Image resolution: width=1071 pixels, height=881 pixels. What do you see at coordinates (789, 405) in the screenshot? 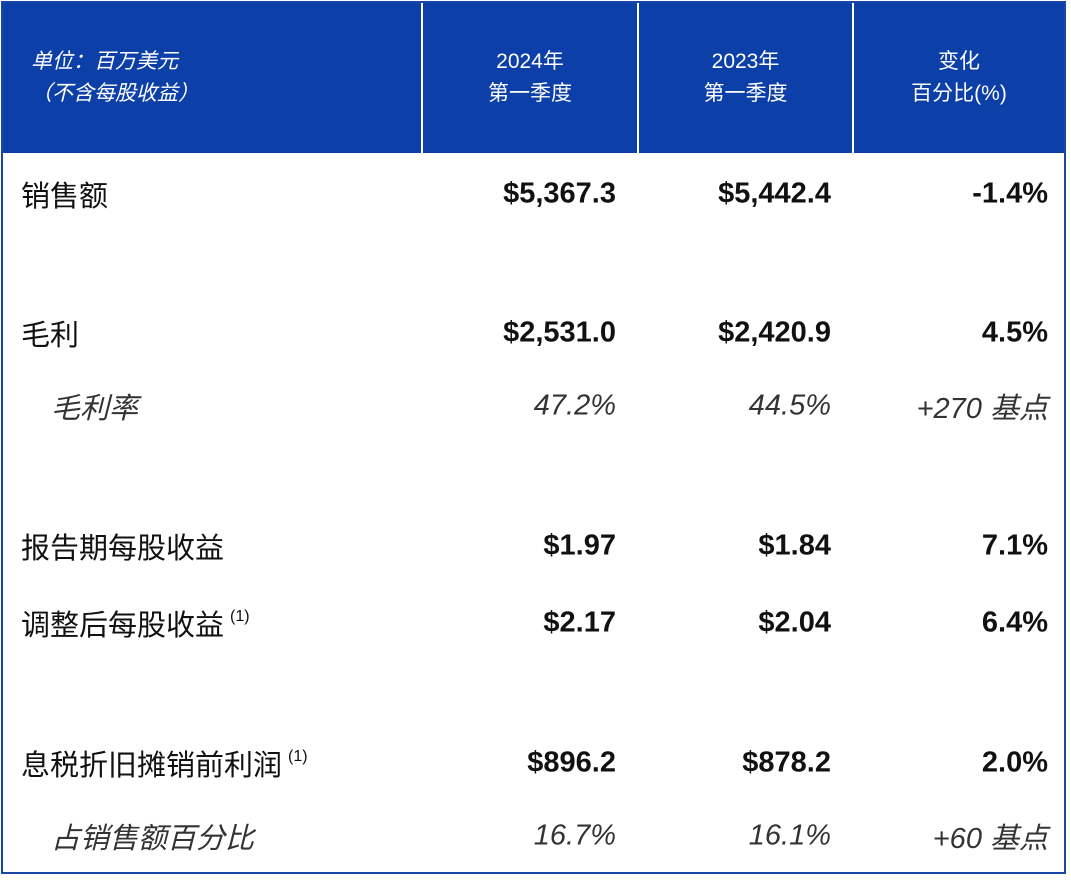
I see `cell-value: 44.5%` at bounding box center [789, 405].